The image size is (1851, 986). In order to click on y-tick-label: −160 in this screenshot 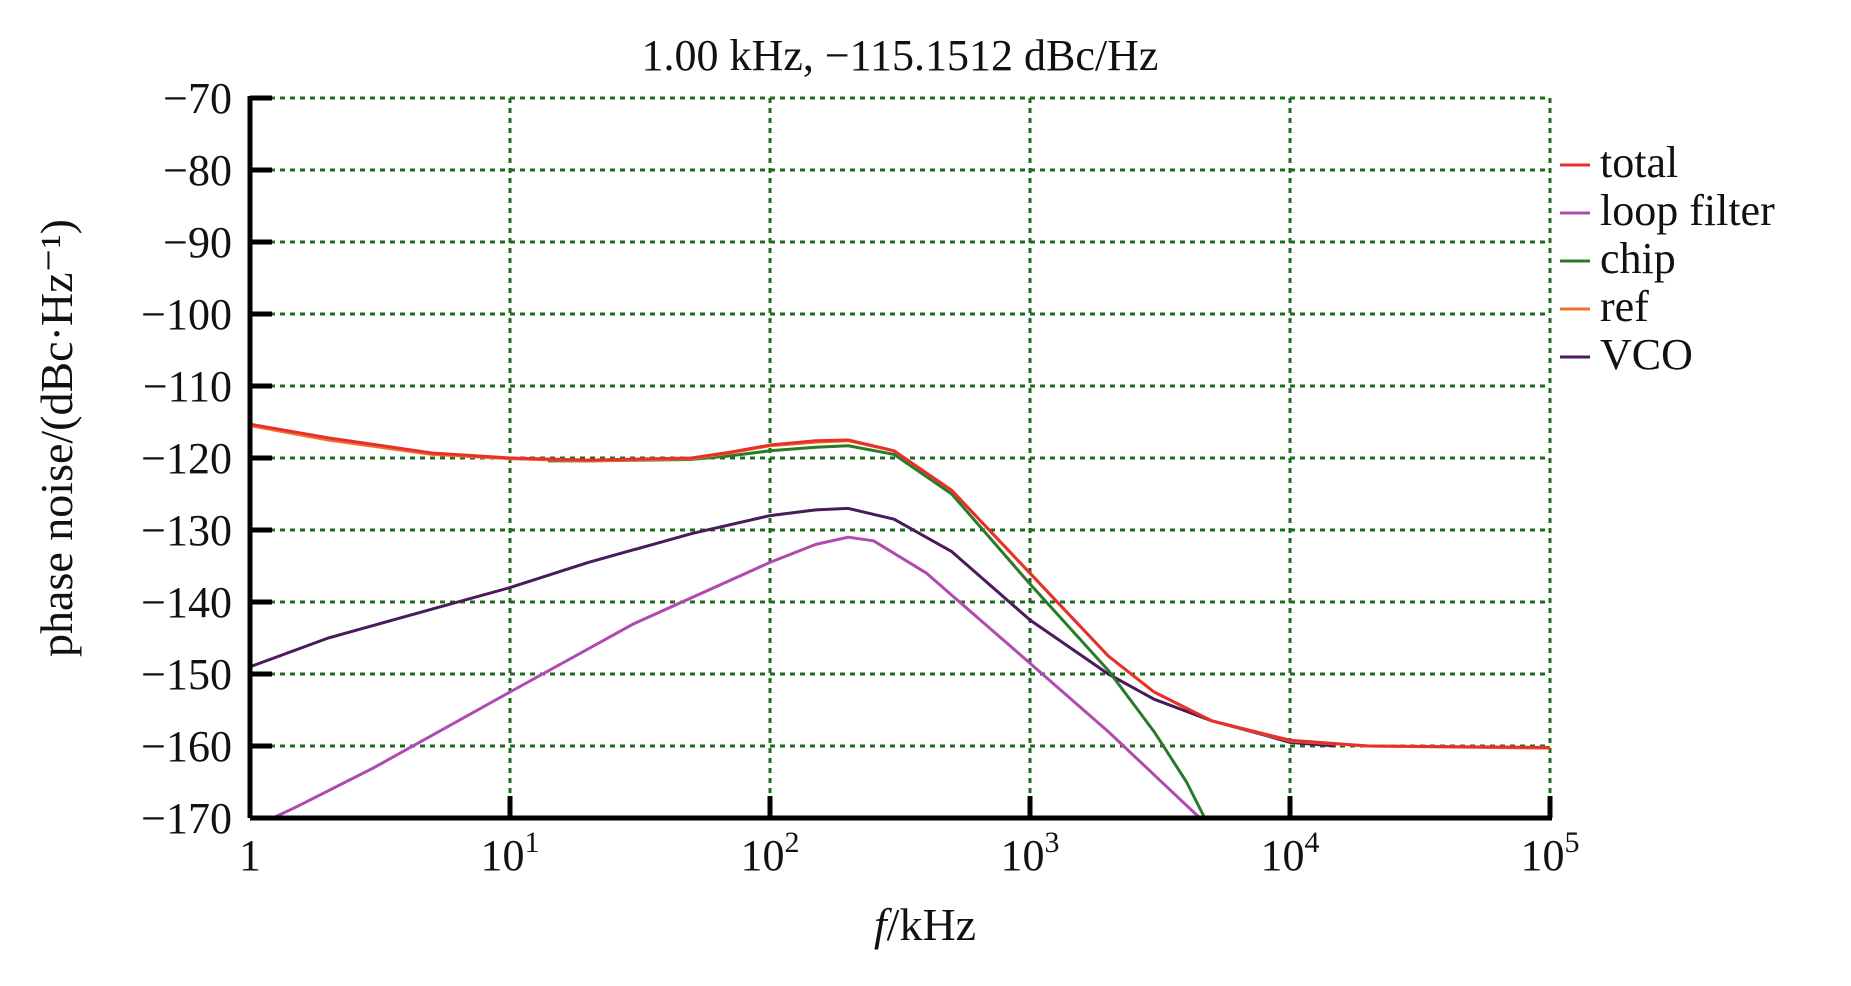, I will do `click(186, 746)`.